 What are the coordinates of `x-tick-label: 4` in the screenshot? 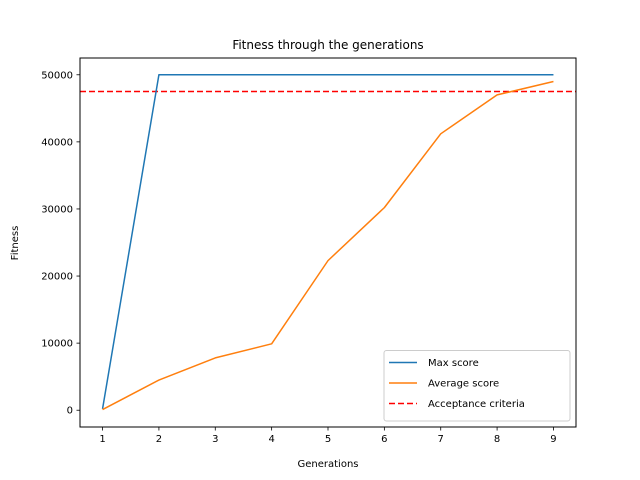 It's located at (271, 439).